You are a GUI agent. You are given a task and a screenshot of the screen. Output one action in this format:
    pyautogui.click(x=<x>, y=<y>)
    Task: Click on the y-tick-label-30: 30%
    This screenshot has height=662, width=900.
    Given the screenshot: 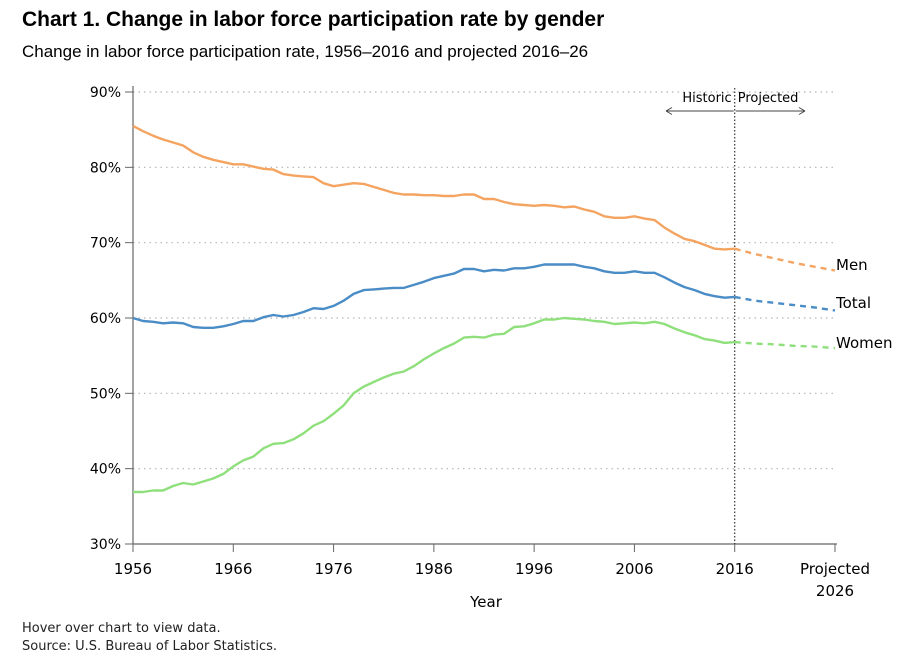 What is the action you would take?
    pyautogui.click(x=105, y=545)
    